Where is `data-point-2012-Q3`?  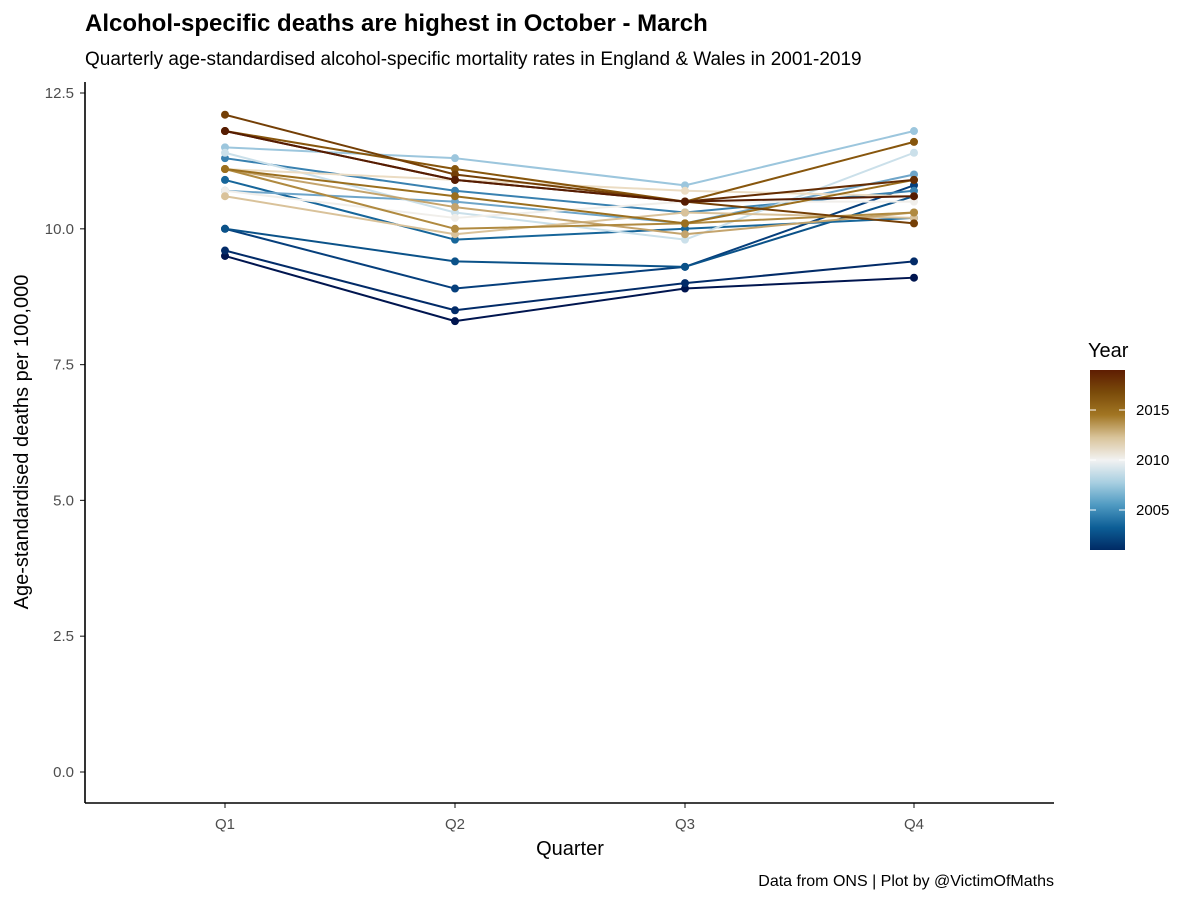
data-point-2012-Q3 is located at coordinates (685, 212).